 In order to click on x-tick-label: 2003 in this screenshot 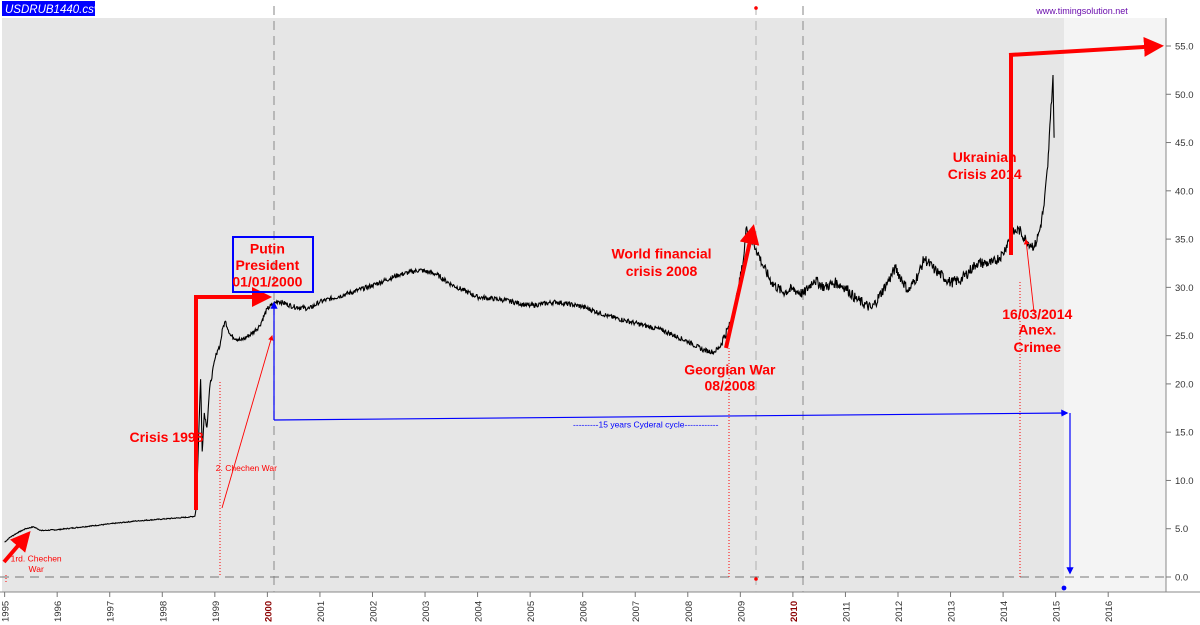, I will do `click(426, 611)`.